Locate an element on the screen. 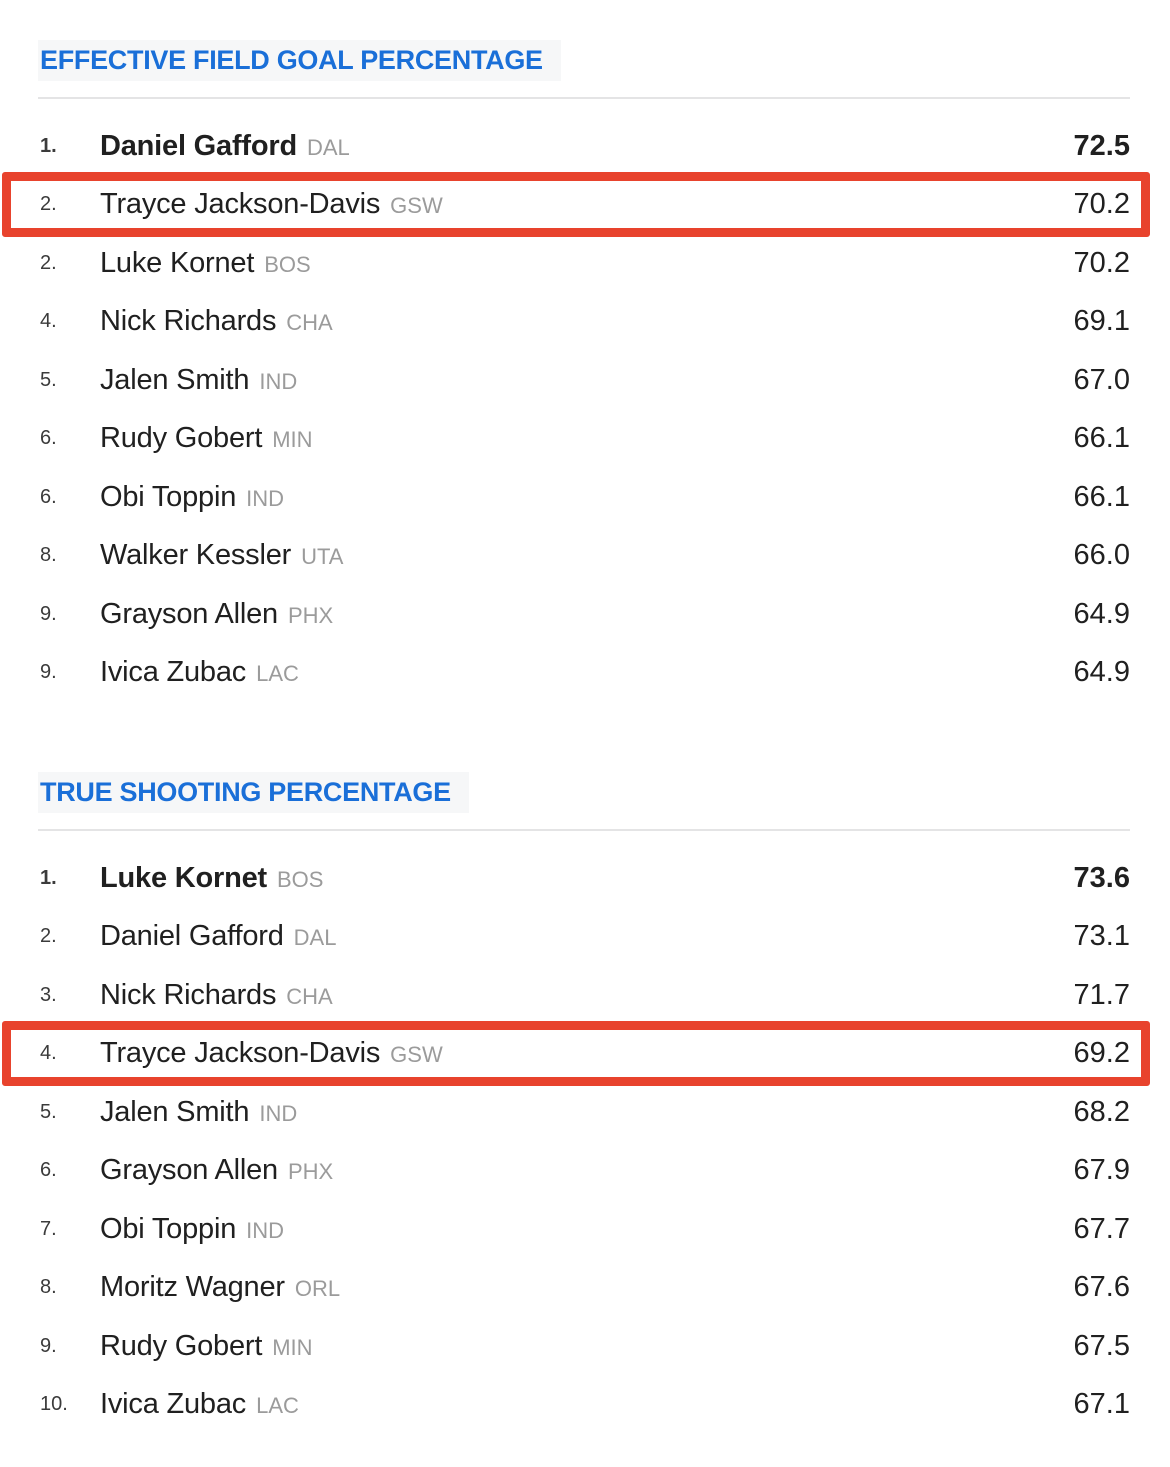 This screenshot has width=1170, height=1467. leaderboard-row: 9. Grayson Allen PHX 64.9 is located at coordinates (584, 614).